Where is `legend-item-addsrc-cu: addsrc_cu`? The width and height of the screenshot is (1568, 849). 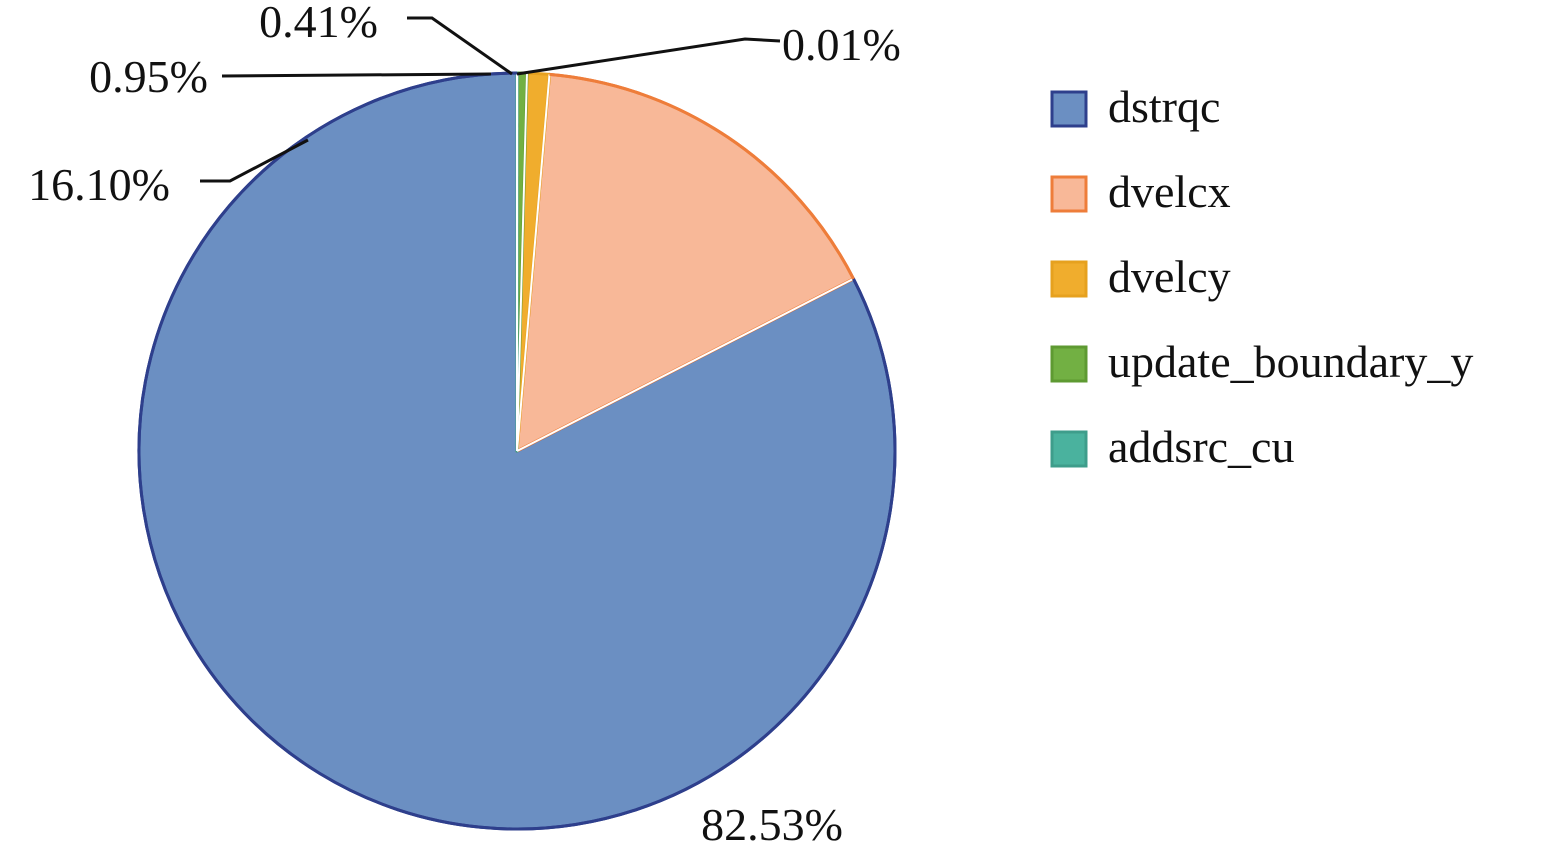
legend-item-addsrc-cu: addsrc_cu is located at coordinates (1173, 446).